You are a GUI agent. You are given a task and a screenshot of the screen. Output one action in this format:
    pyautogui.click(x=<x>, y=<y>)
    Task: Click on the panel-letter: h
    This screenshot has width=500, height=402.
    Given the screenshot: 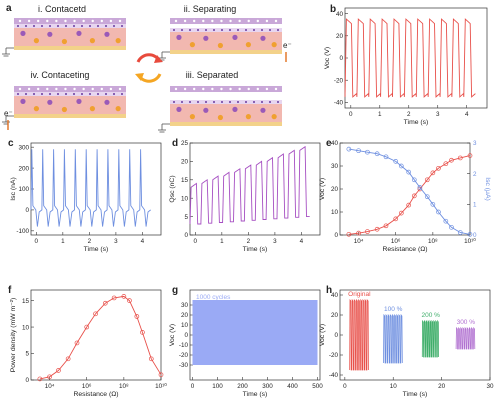 What is the action you would take?
    pyautogui.click(x=329, y=290)
    